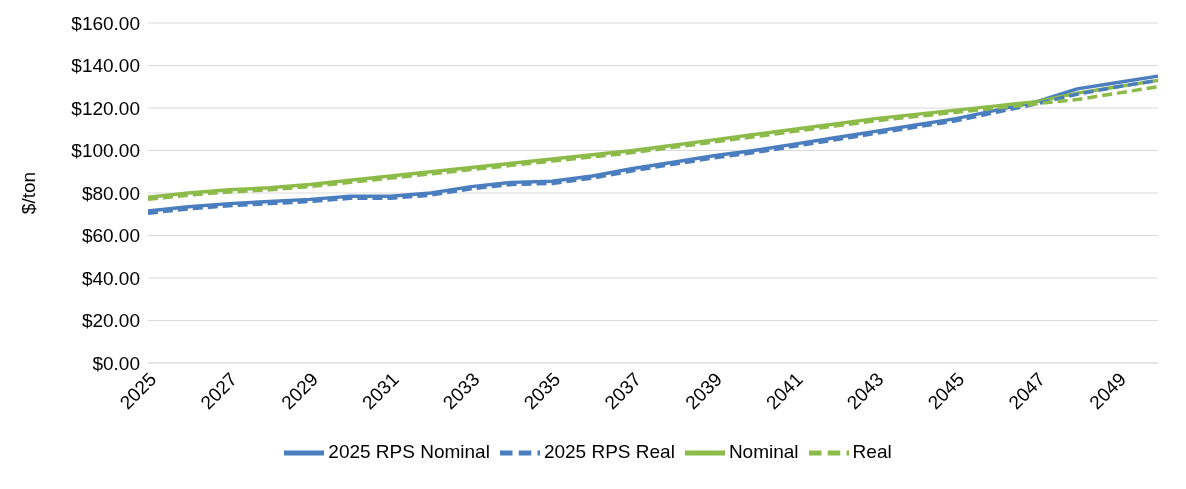  I want to click on legend-label: Nominal, so click(763, 452).